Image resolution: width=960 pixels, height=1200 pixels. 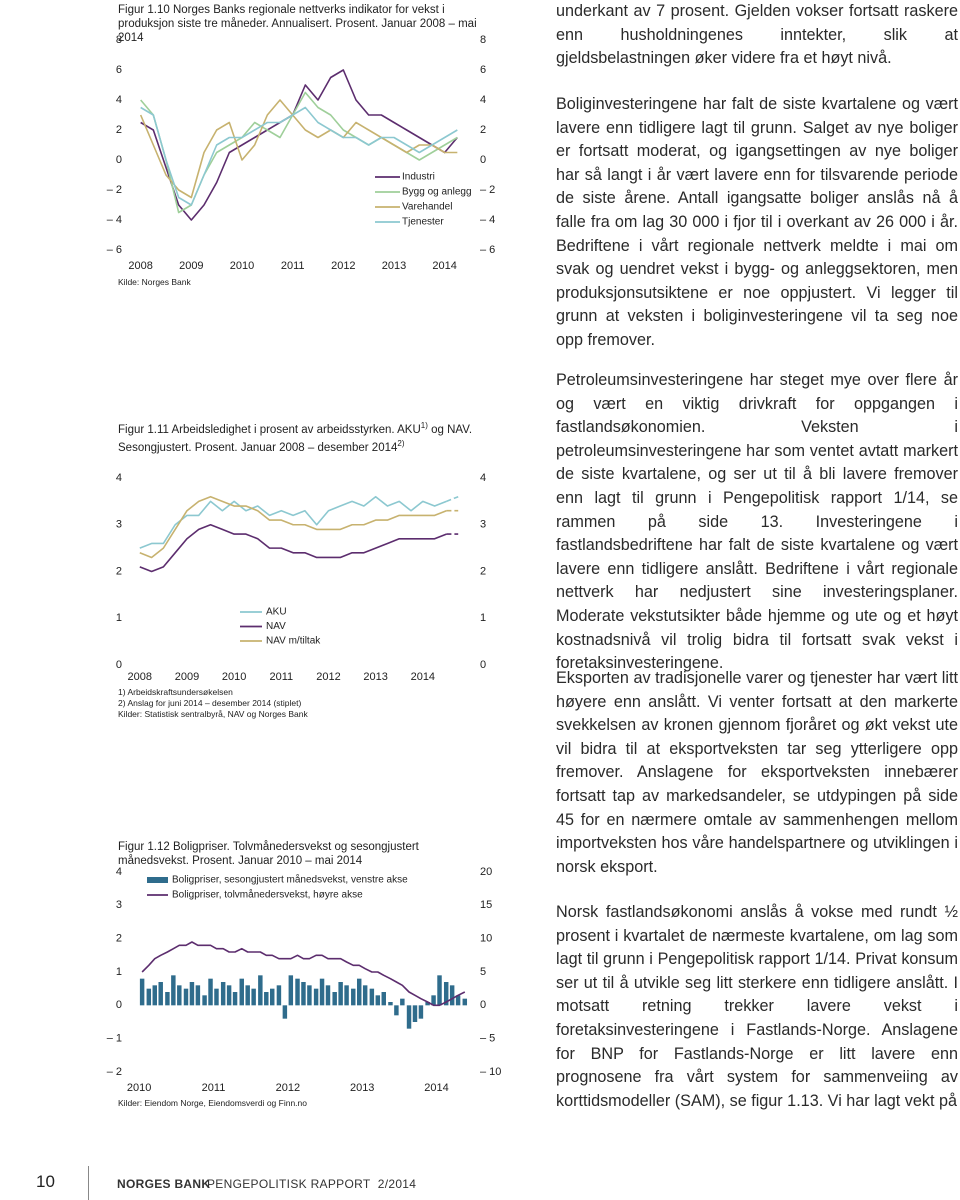 What do you see at coordinates (175, 692) in the screenshot?
I see `note: 1) Arbeidskraftsundersøkelsen` at bounding box center [175, 692].